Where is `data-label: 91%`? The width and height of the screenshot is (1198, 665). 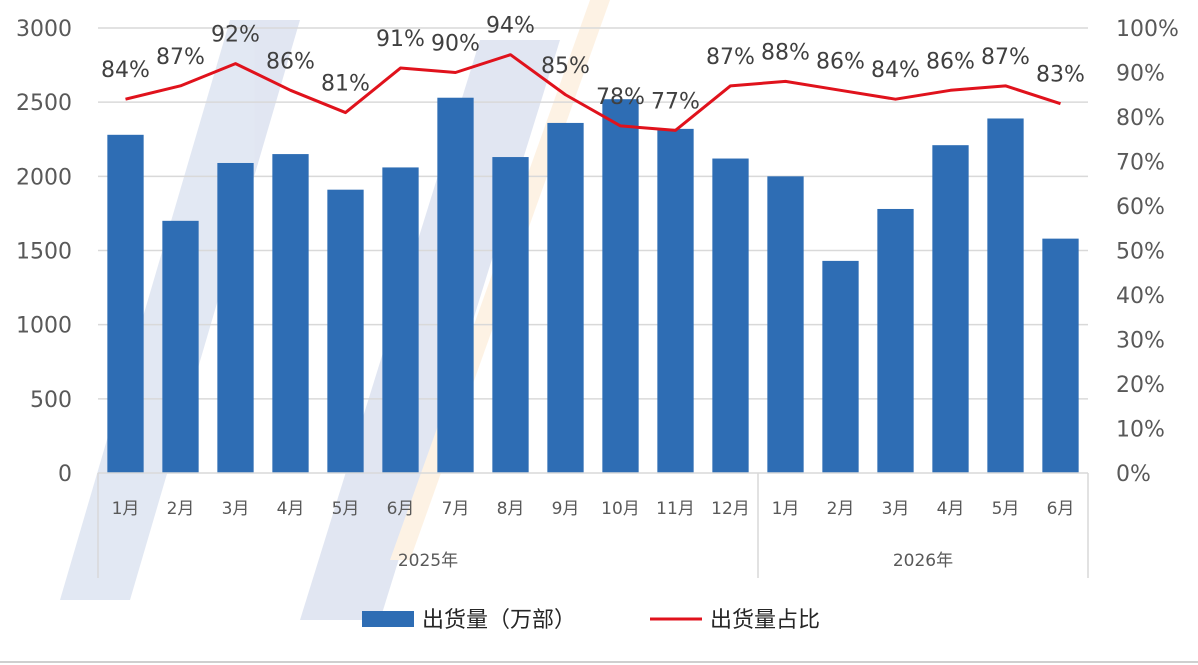
data-label: 91% is located at coordinates (400, 39).